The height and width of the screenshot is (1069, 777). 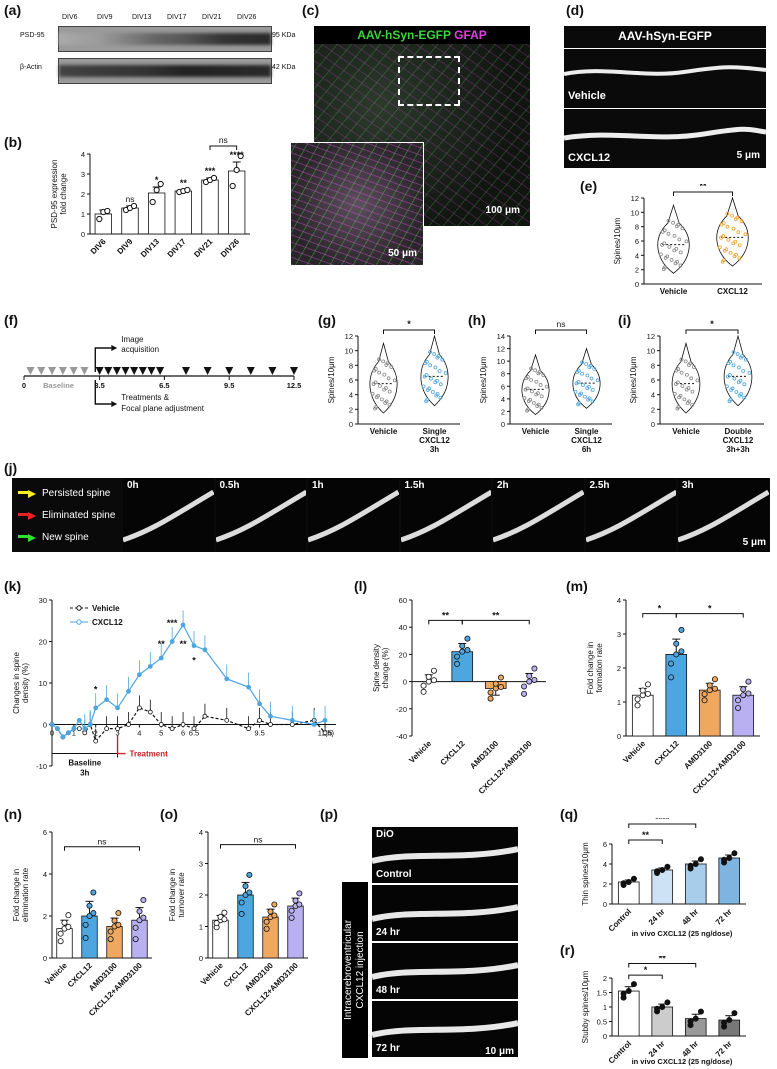 I want to click on chart-m-ytick-label: 2, so click(x=619, y=668).